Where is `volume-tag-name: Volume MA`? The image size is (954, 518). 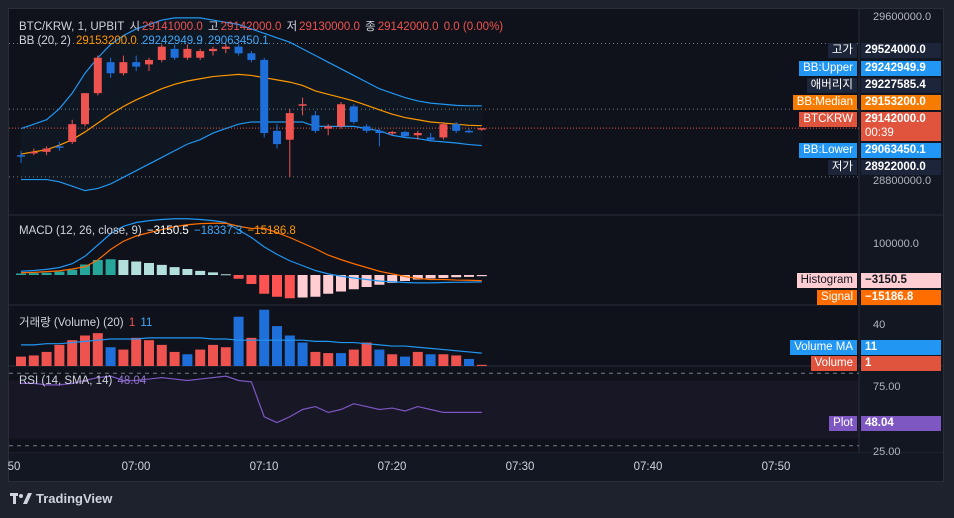 volume-tag-name: Volume MA is located at coordinates (823, 347).